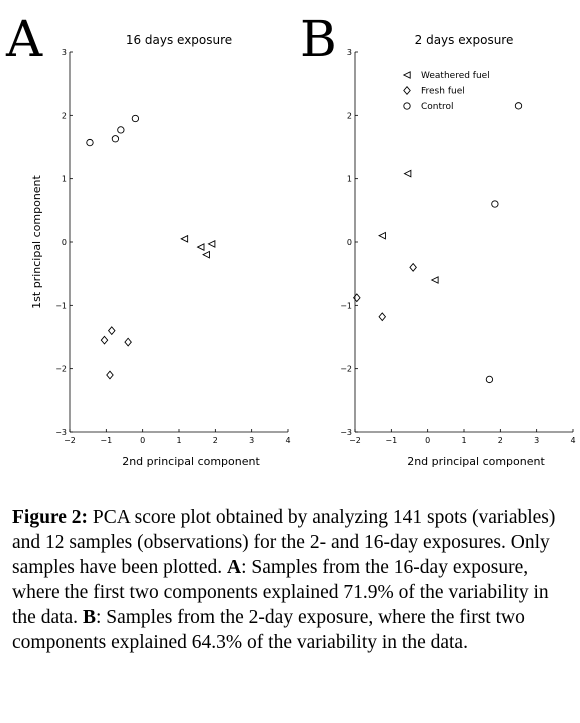  What do you see at coordinates (349, 52) in the screenshot?
I see `panel-b-y-tick-label: 3` at bounding box center [349, 52].